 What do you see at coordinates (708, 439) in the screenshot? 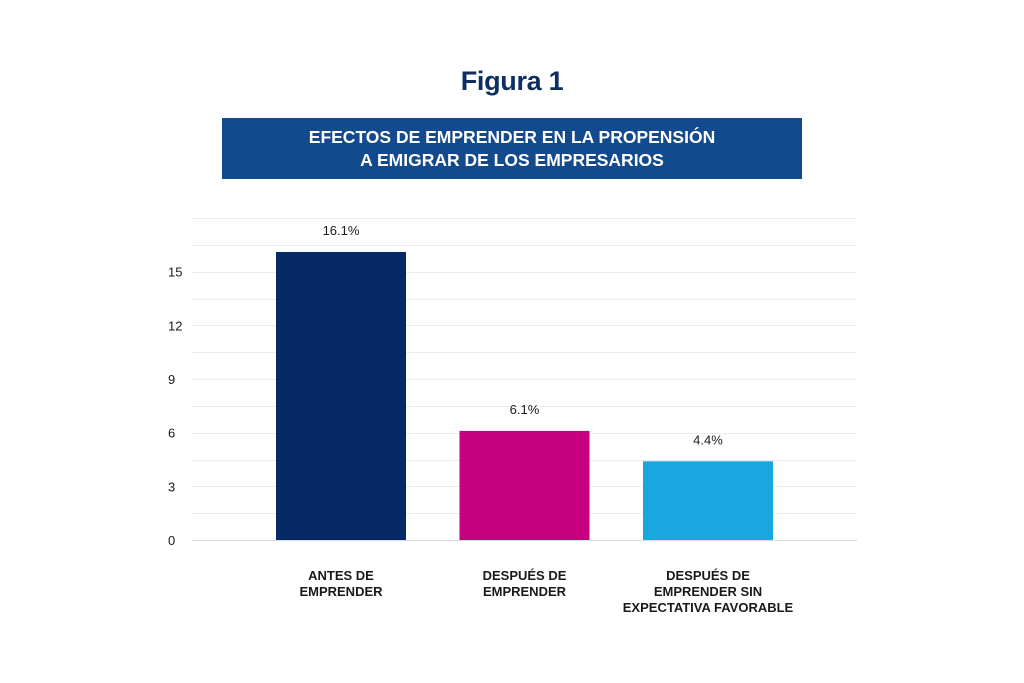
I see `data-label: 4.4%` at bounding box center [708, 439].